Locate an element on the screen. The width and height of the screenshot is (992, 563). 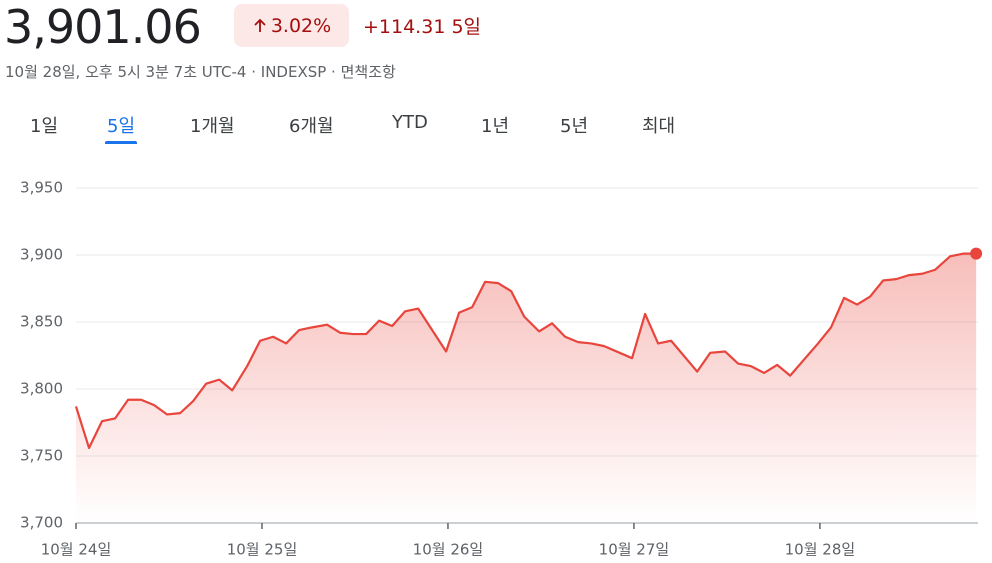
tab: 최대 is located at coordinates (659, 126).